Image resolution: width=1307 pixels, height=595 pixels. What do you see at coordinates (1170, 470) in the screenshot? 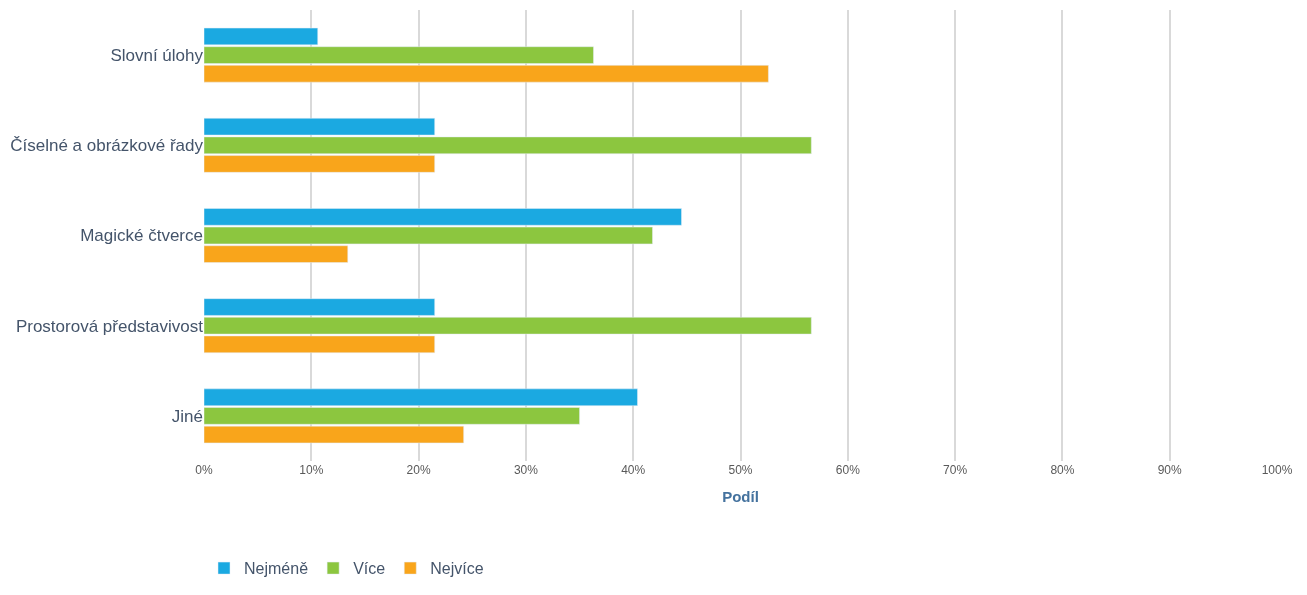
I see `x-tick-label: 90%` at bounding box center [1170, 470].